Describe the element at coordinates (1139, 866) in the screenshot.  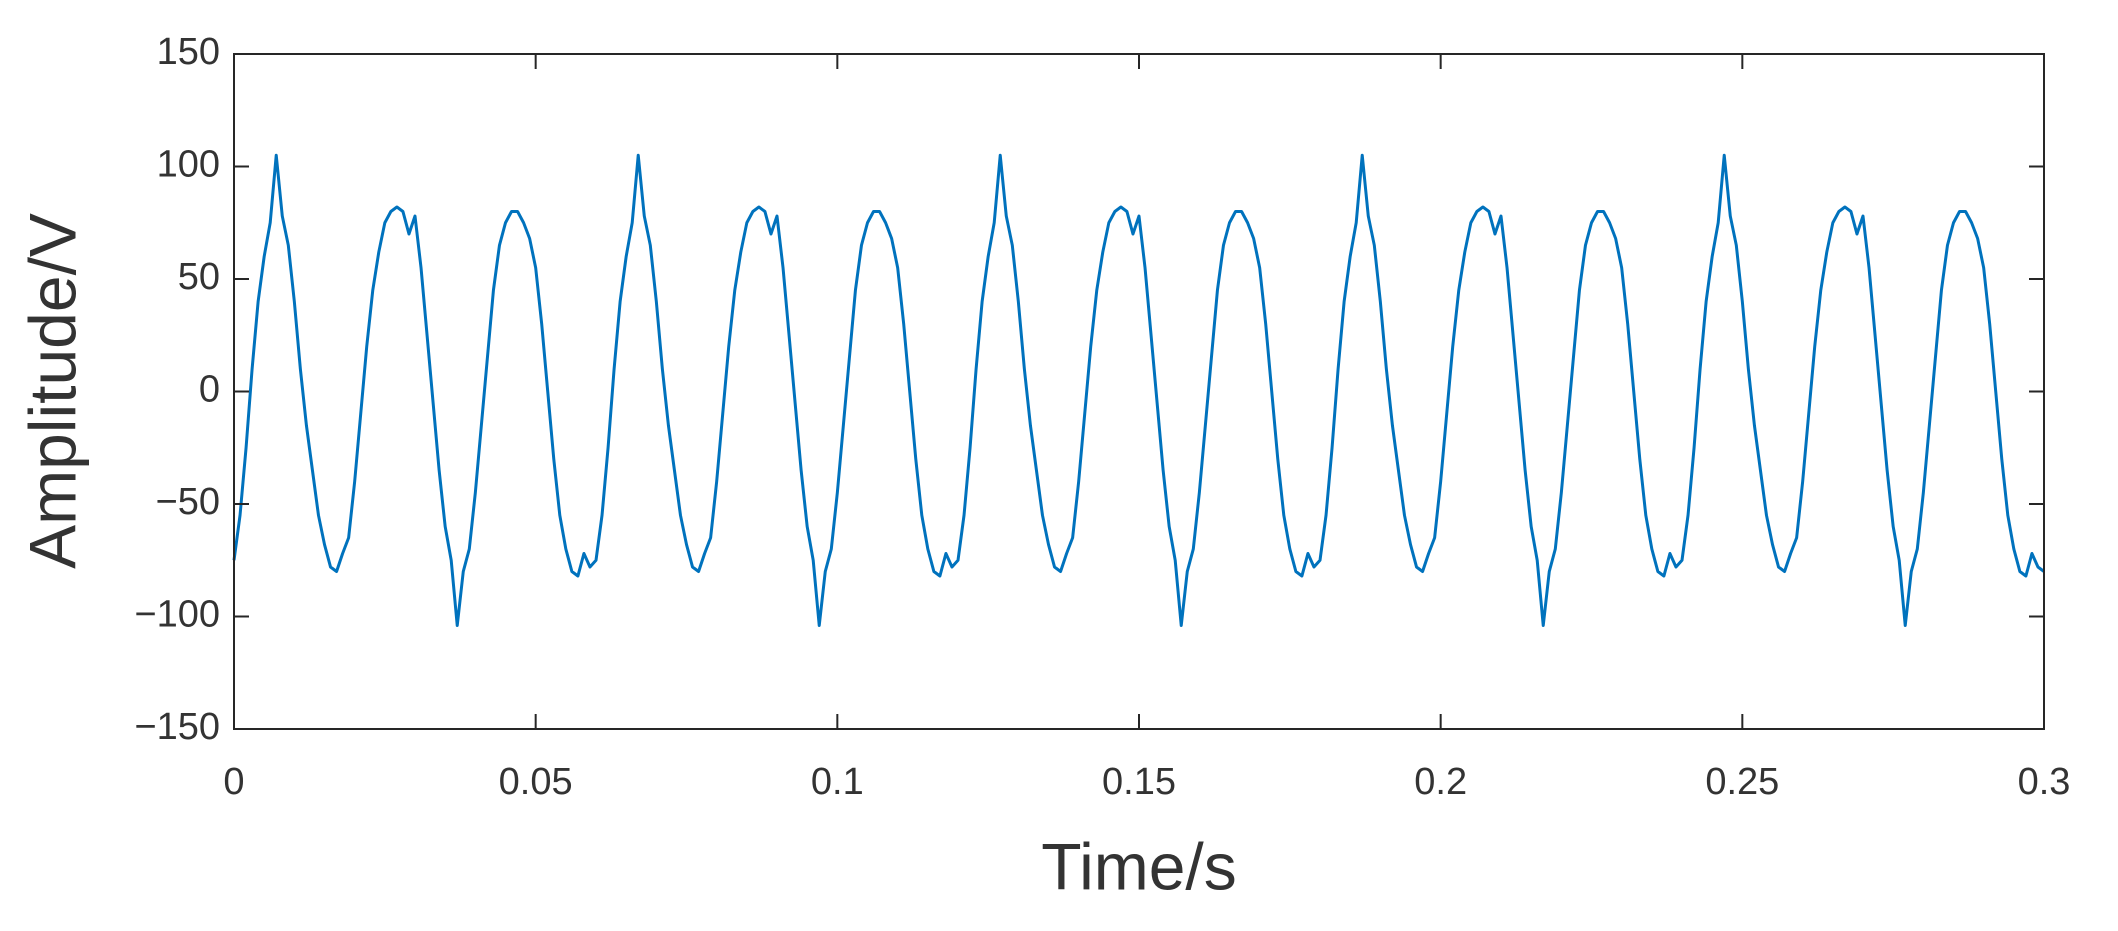
I see `x-axis-title: Time/s` at that location.